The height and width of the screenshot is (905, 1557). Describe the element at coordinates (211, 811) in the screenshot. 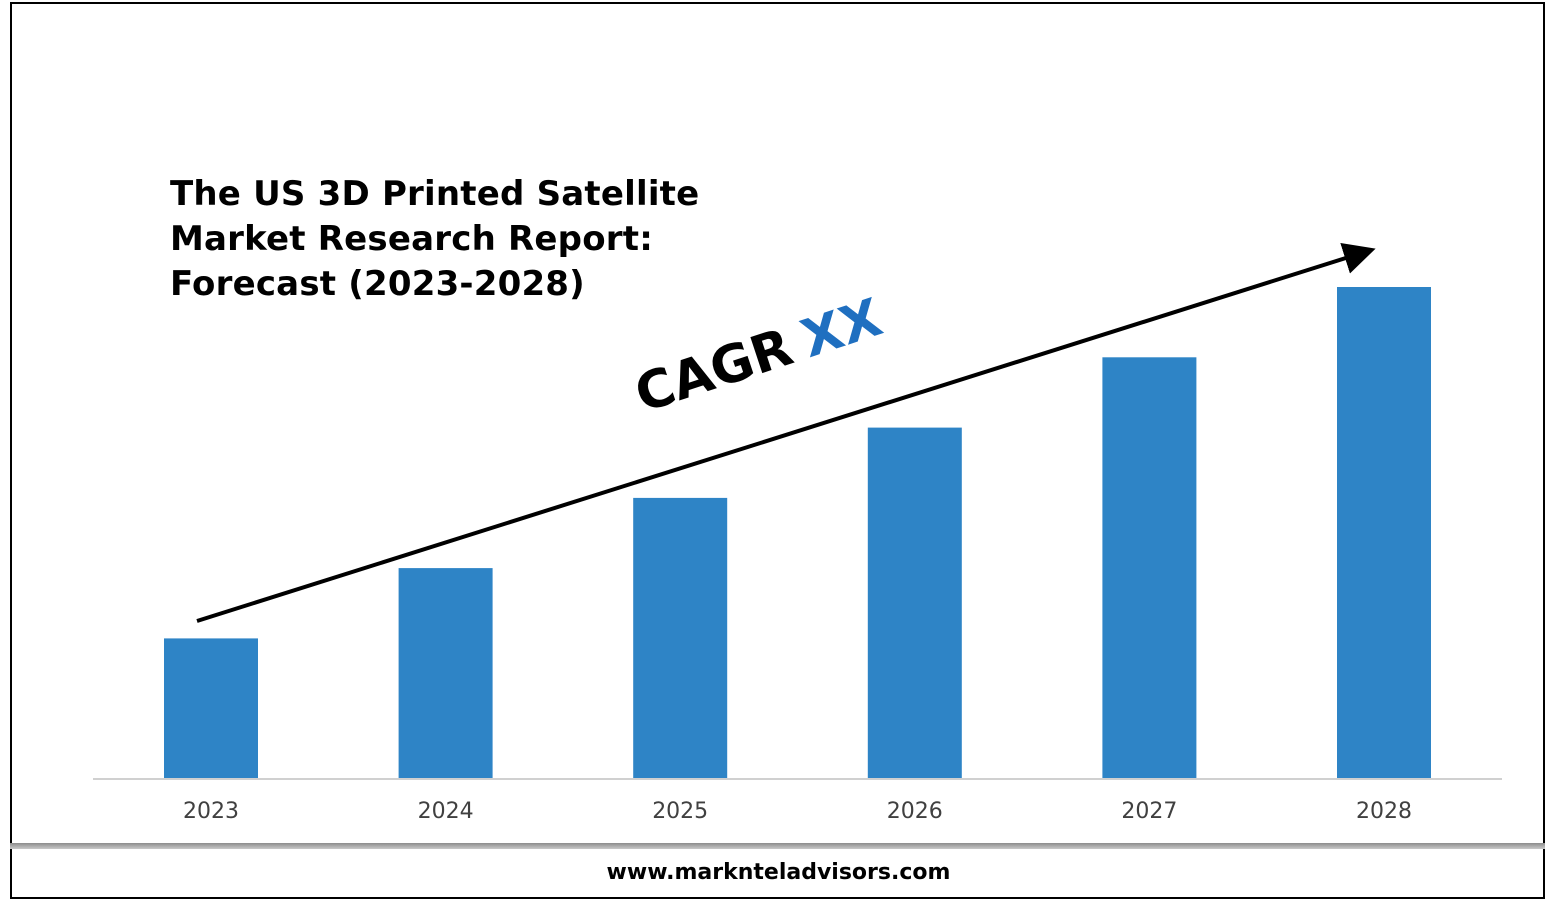

I see `x-tick-label: 2023` at that location.